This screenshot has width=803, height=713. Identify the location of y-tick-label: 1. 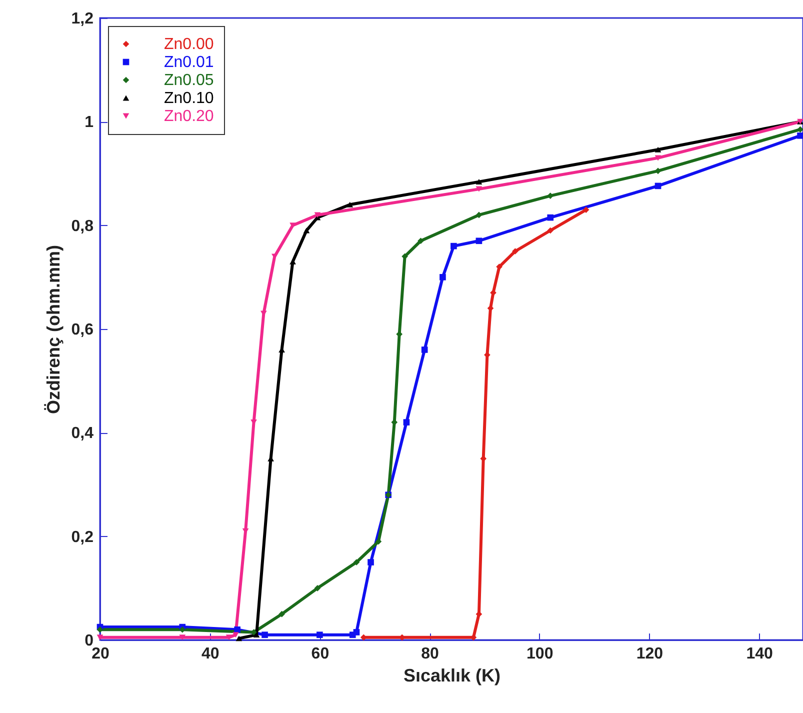
(89, 123).